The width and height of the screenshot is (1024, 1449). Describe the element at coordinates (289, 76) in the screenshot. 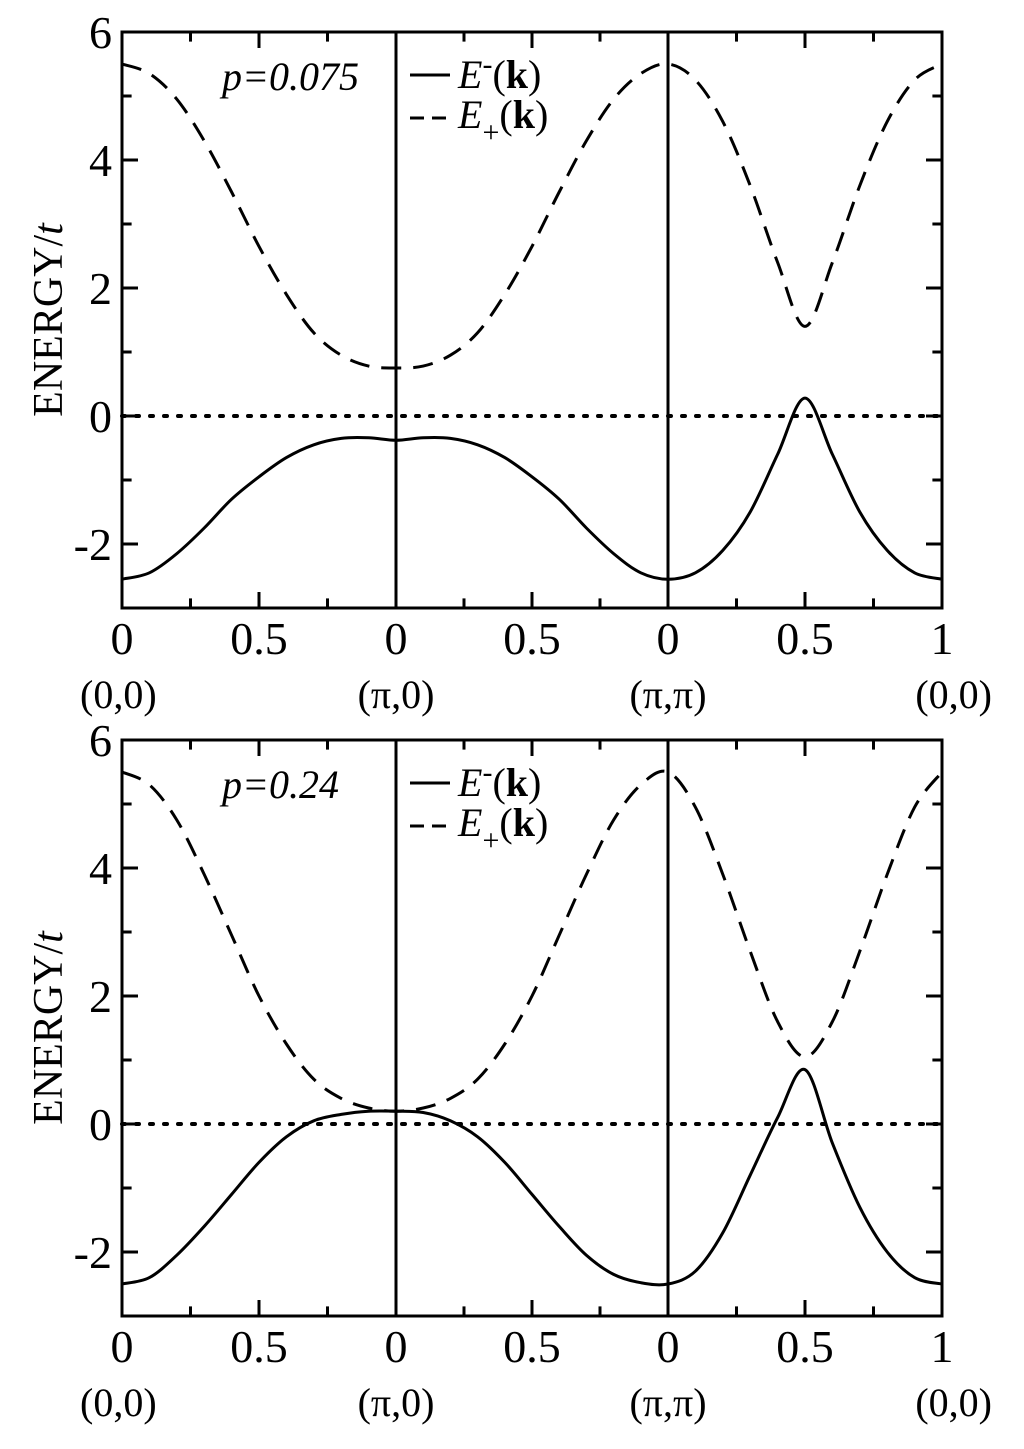

I see `doping-annotation: p=0.075` at that location.